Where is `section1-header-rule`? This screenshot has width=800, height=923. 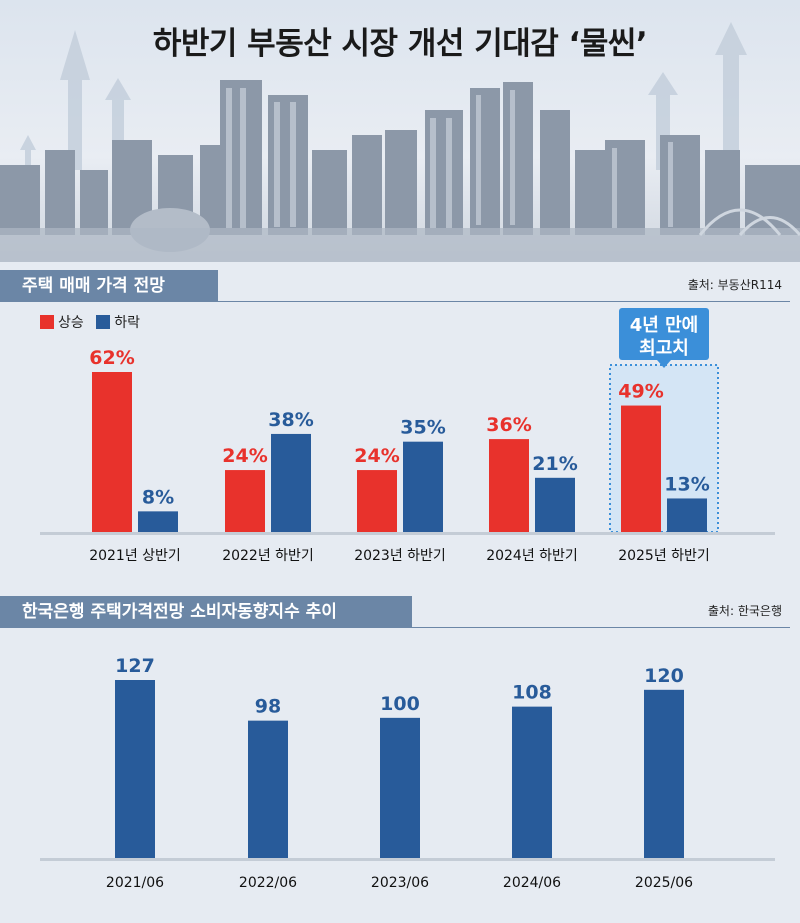
section1-header-rule is located at coordinates (504, 301).